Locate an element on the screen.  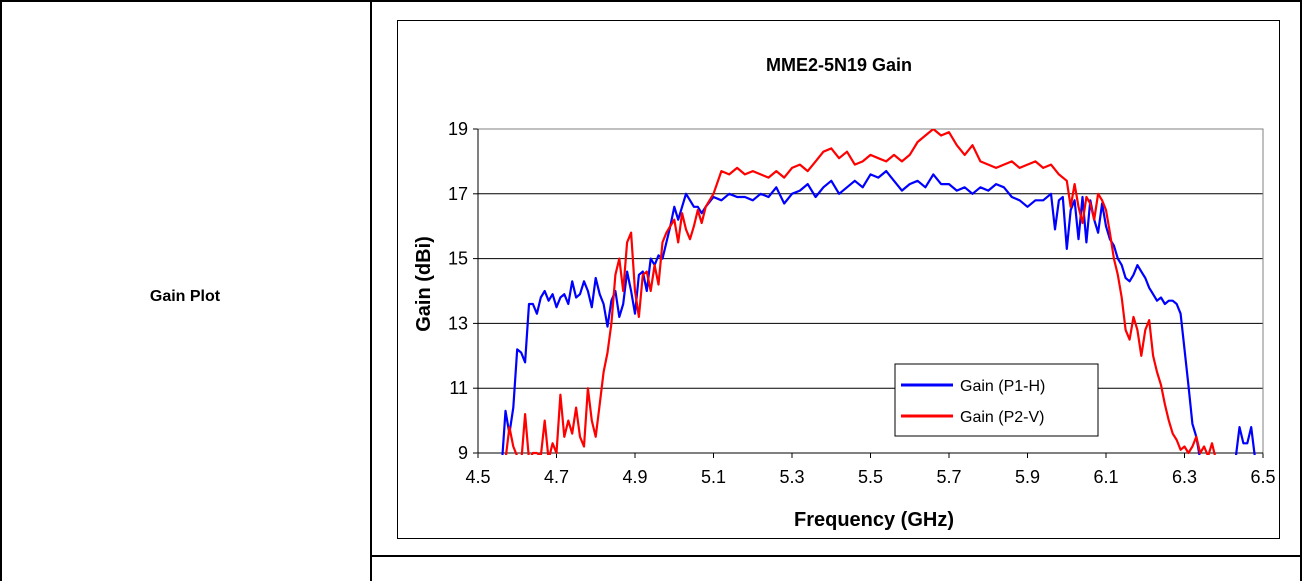
legend-label-p1-h: Gain (P1-H) is located at coordinates (1002, 386).